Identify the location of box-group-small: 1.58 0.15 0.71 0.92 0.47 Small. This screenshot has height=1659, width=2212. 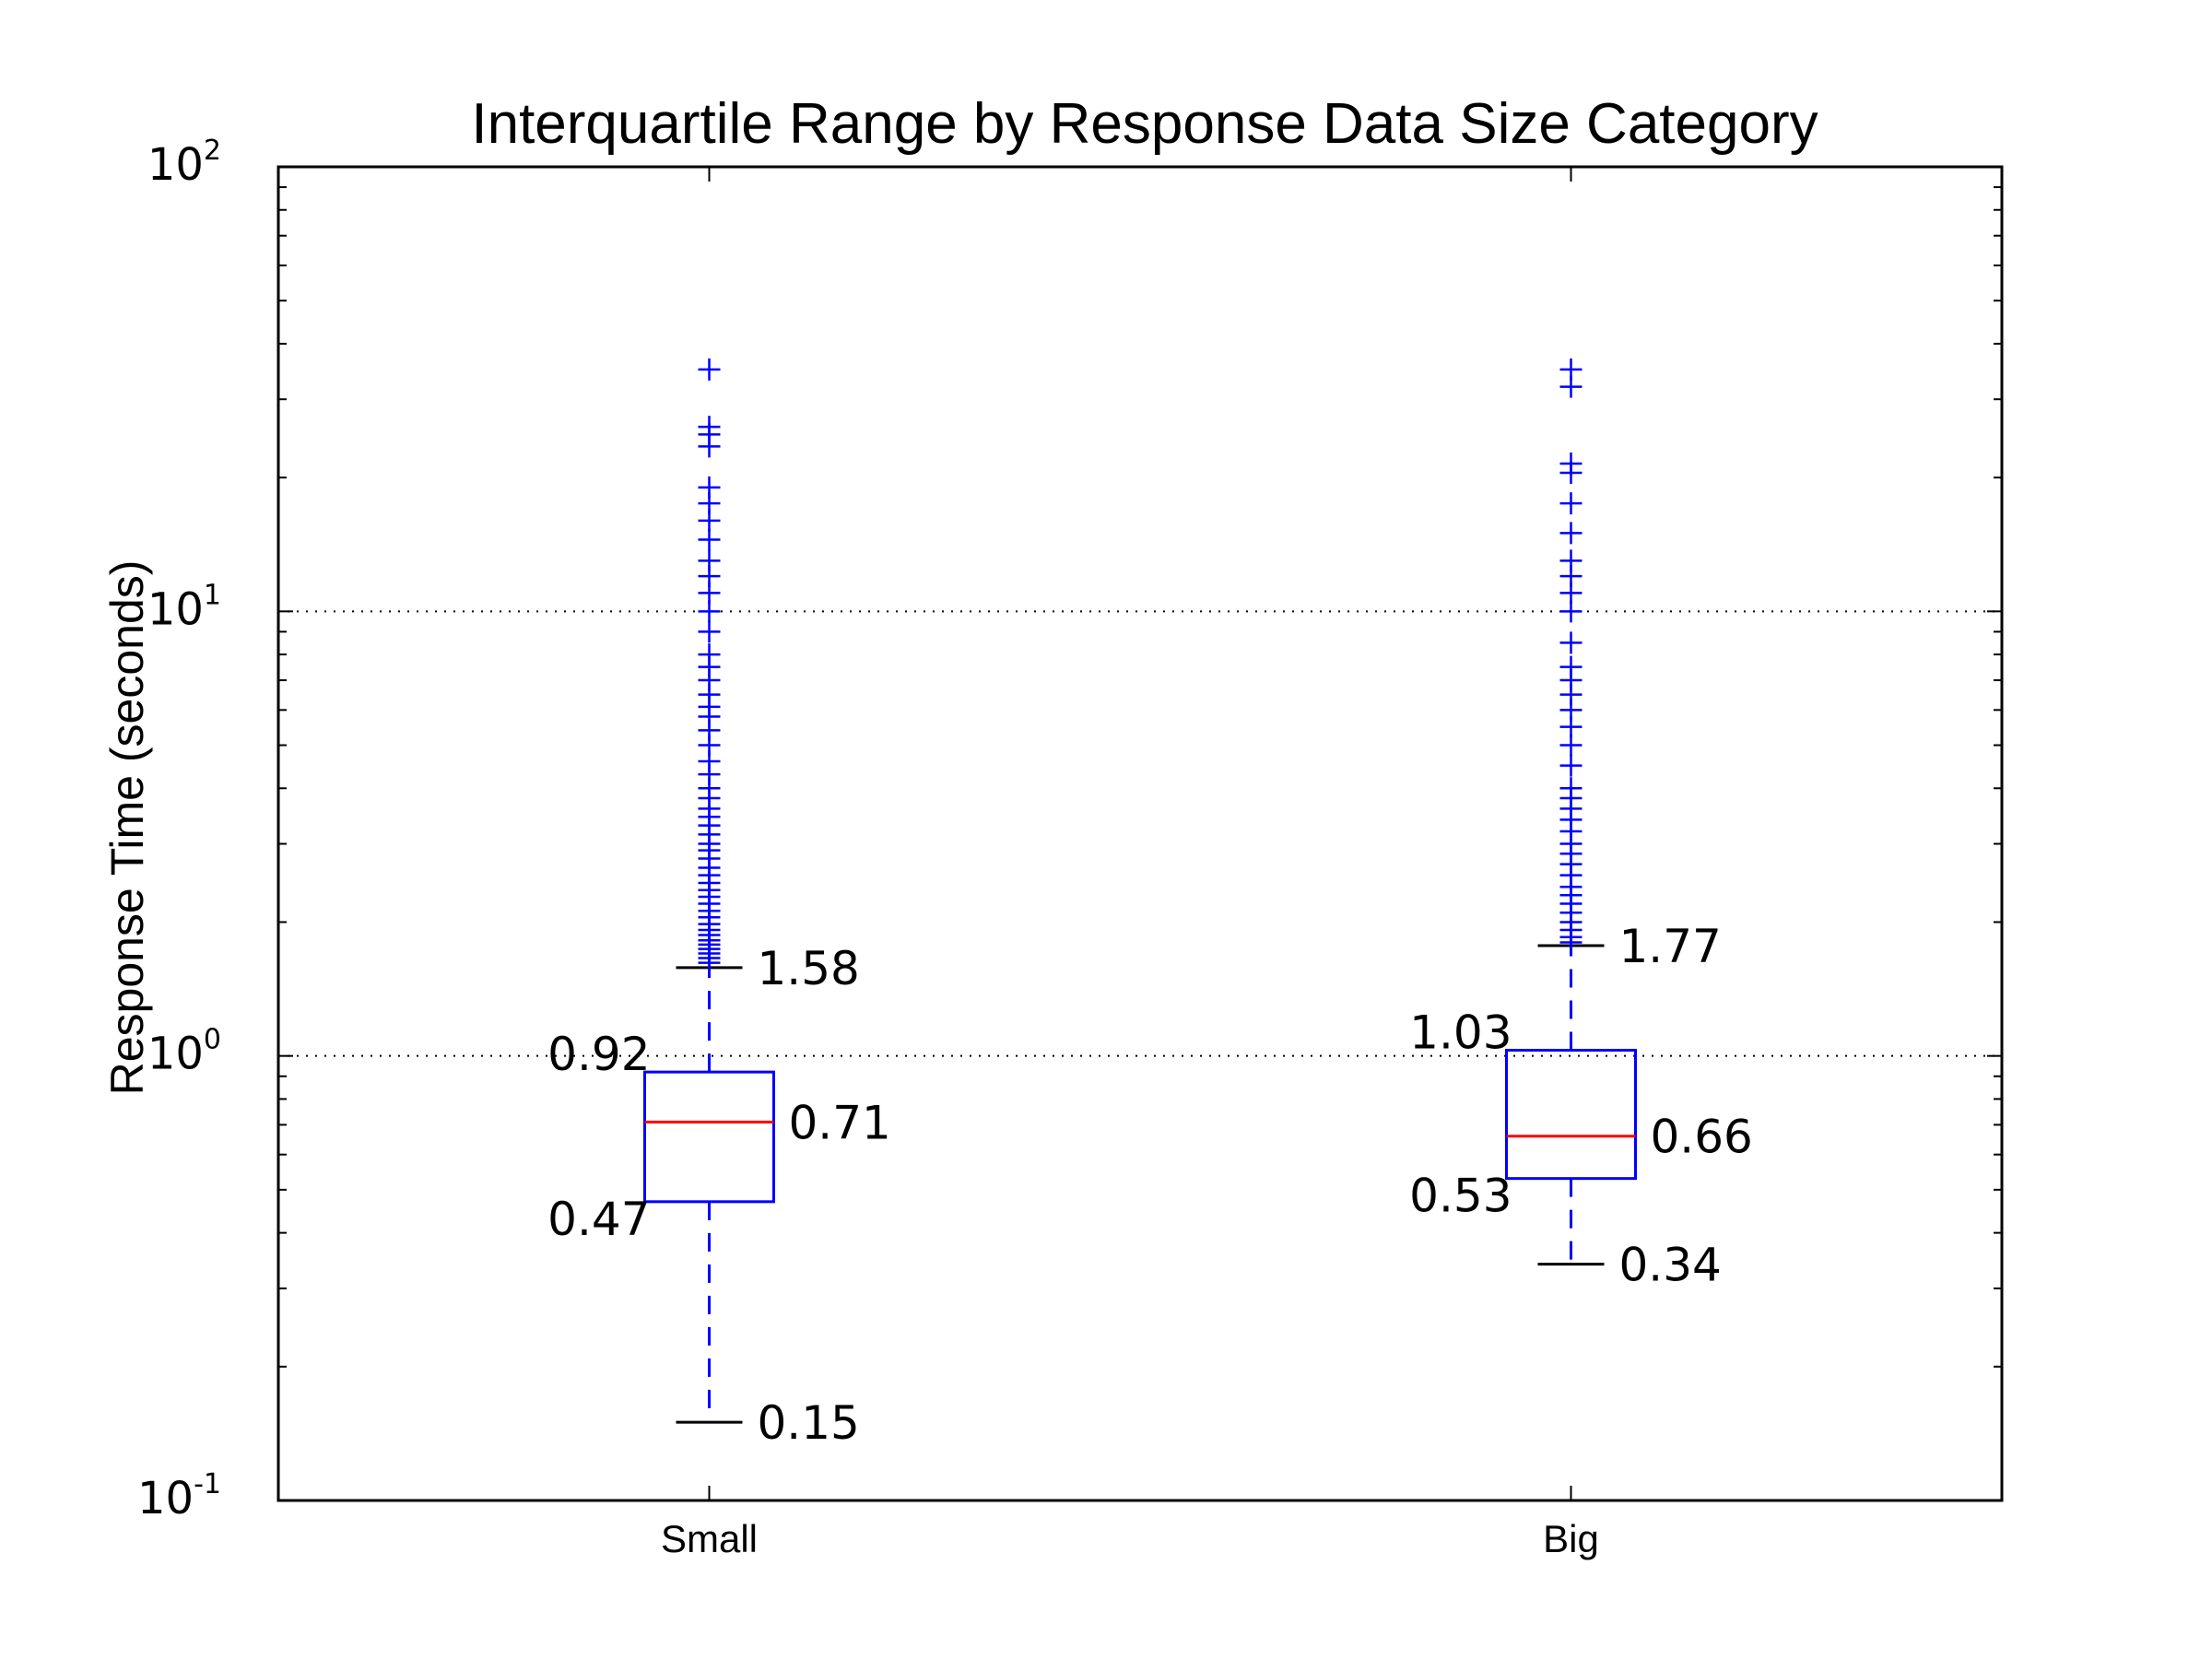
(719, 863).